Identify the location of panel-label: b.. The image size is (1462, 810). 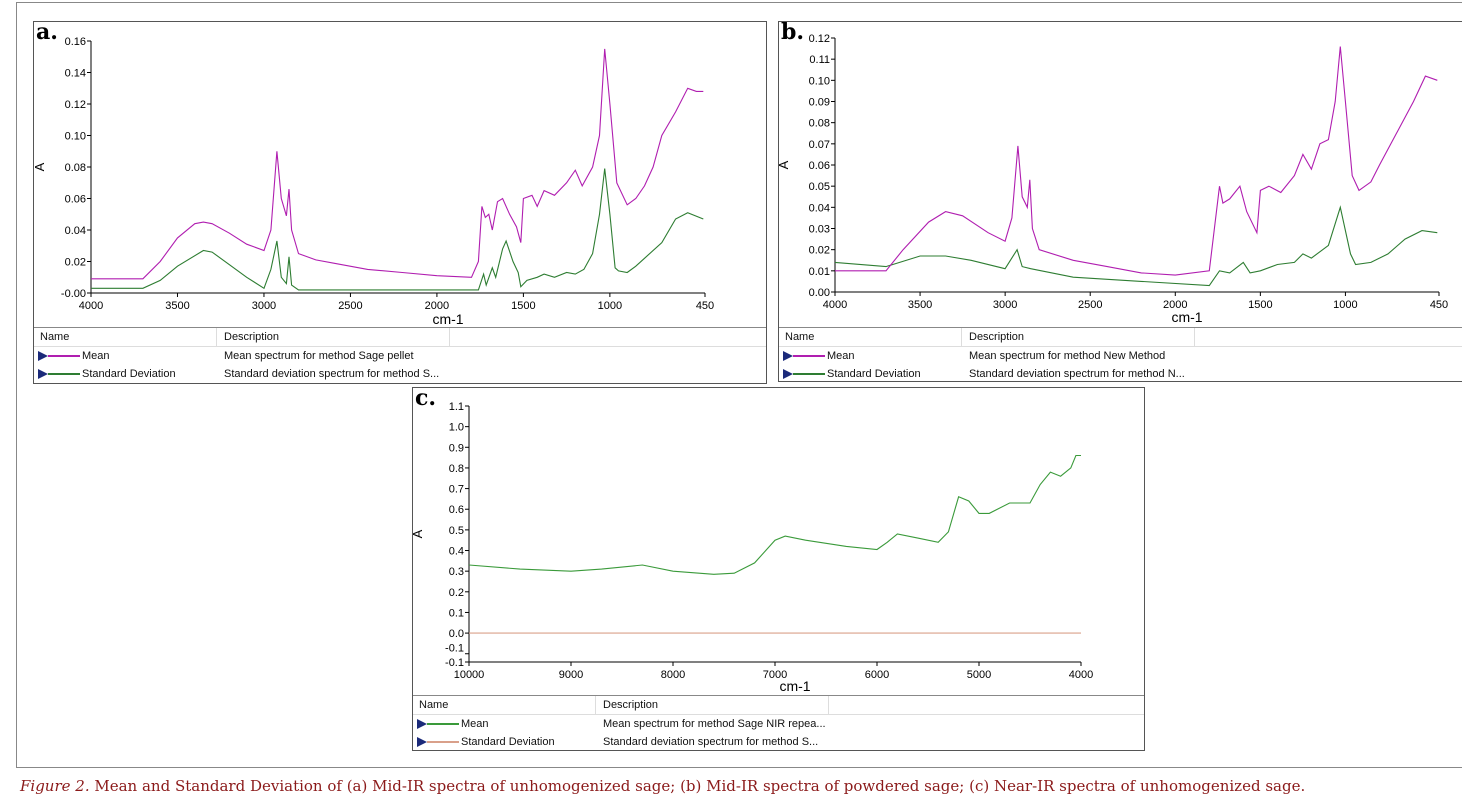
(793, 32).